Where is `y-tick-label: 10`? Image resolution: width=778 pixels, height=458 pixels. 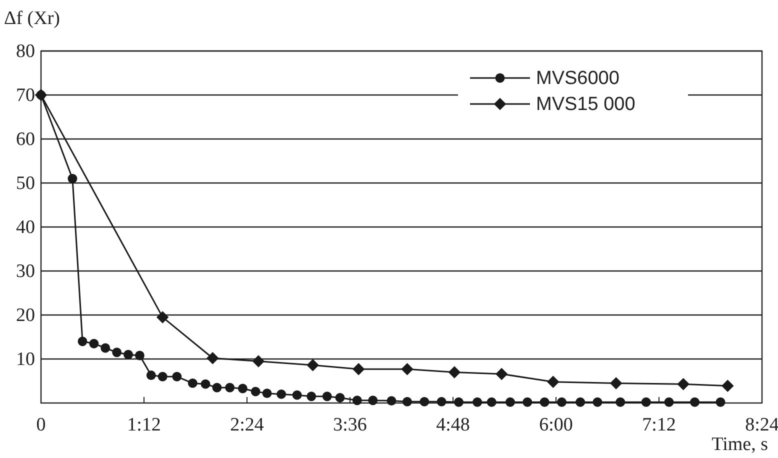 y-tick-label: 10 is located at coordinates (25, 359).